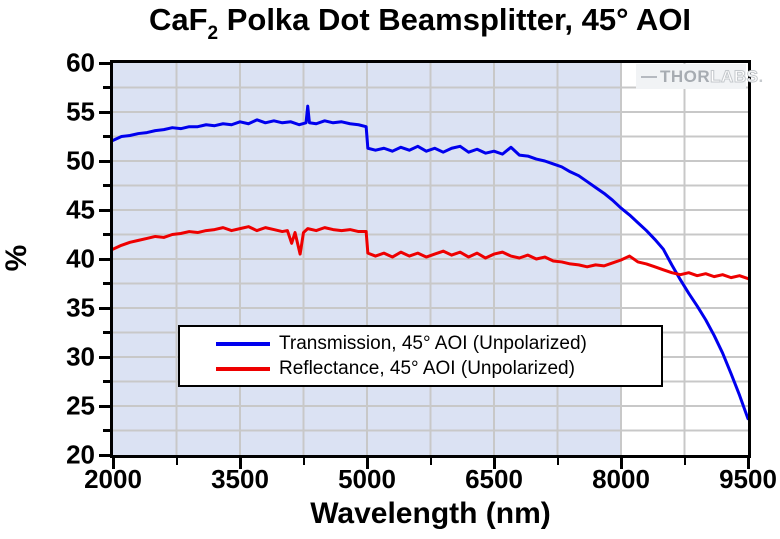 The width and height of the screenshot is (780, 539). Describe the element at coordinates (430, 513) in the screenshot. I see `x-axis-label: Wavelength (nm)` at that location.